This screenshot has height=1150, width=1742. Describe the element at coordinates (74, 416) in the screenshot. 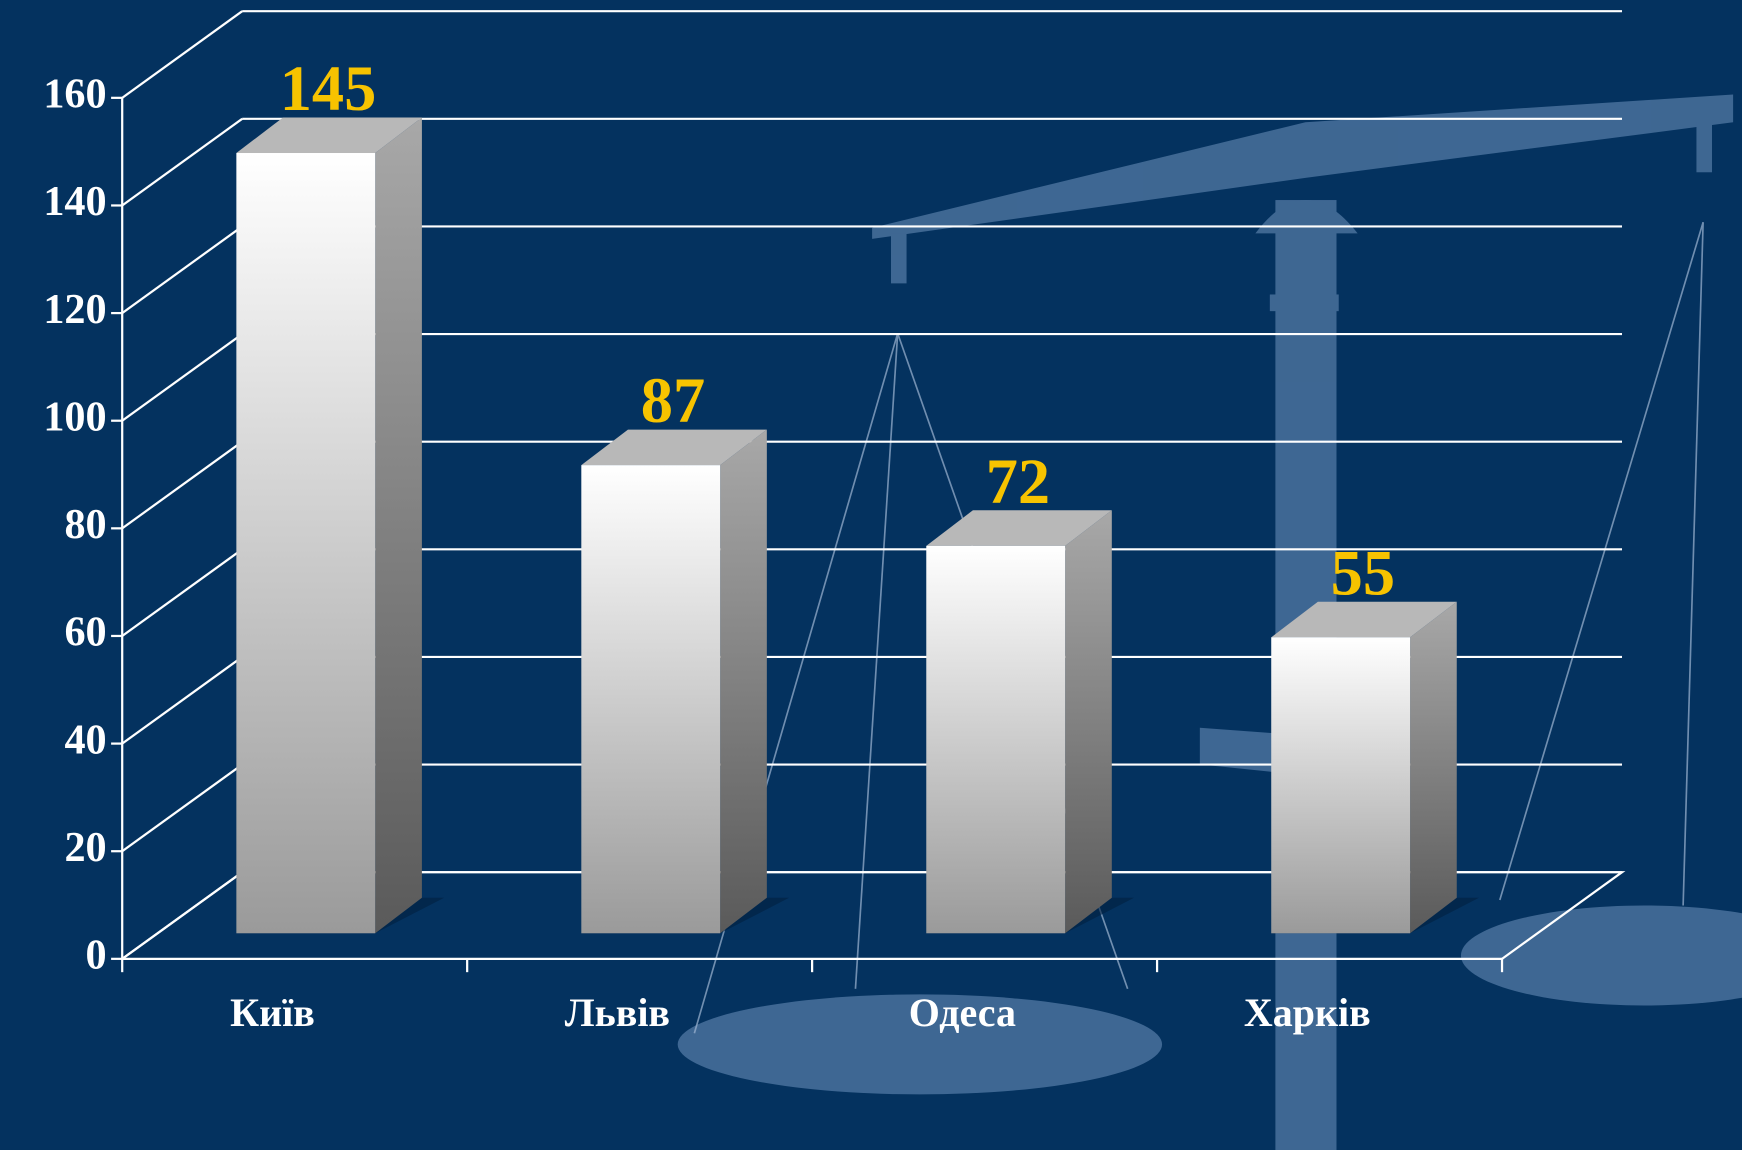

I see `y-tick-label: 100` at that location.